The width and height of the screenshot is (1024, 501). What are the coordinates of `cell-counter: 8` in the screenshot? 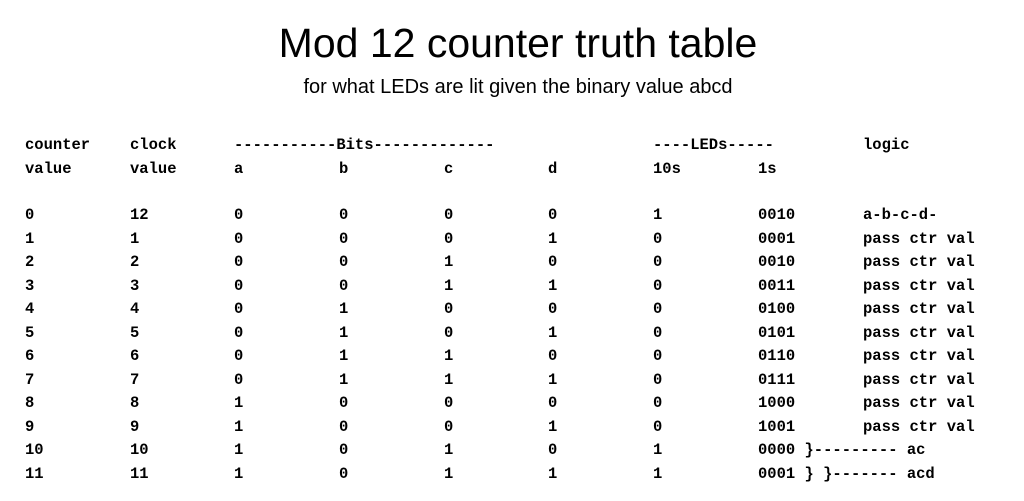 It's located at (30, 403).